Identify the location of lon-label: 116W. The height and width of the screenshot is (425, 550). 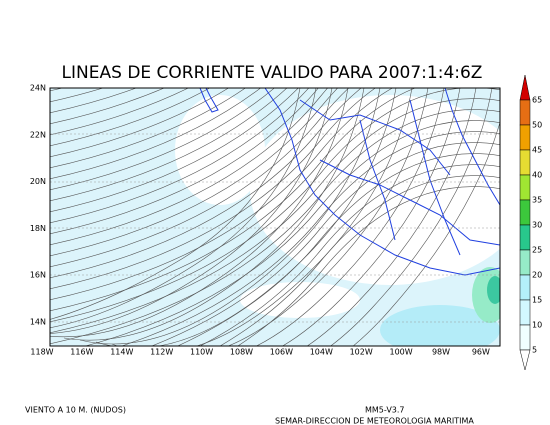
(81, 352).